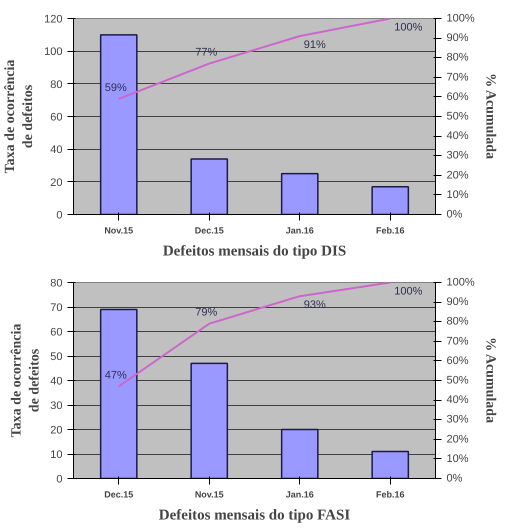  What do you see at coordinates (56, 455) in the screenshot?
I see `y-tick-label: 10` at bounding box center [56, 455].